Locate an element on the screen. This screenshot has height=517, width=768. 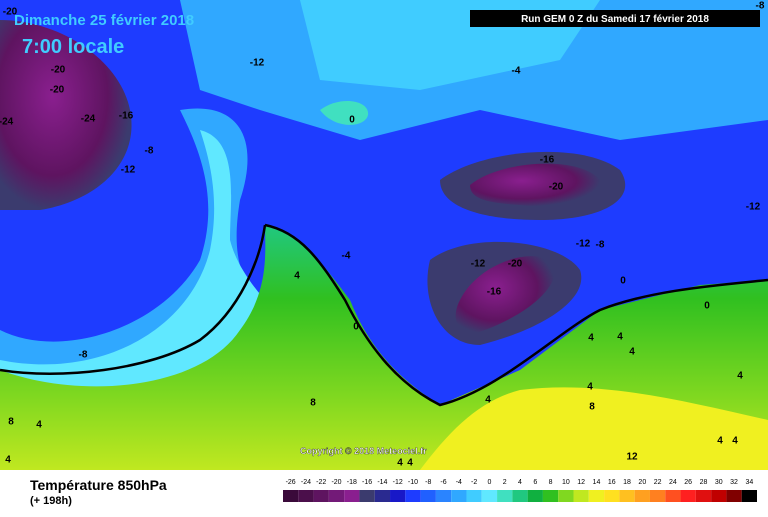
footer-title: Température 850hPa is located at coordinates (98, 485).